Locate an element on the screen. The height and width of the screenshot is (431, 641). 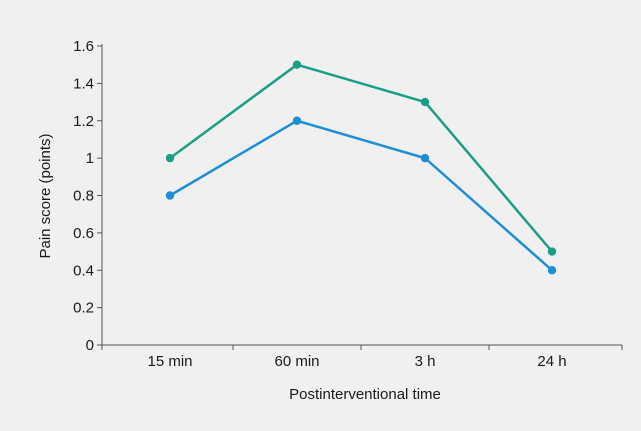
y-tick-label: 1.4 is located at coordinates (83, 83).